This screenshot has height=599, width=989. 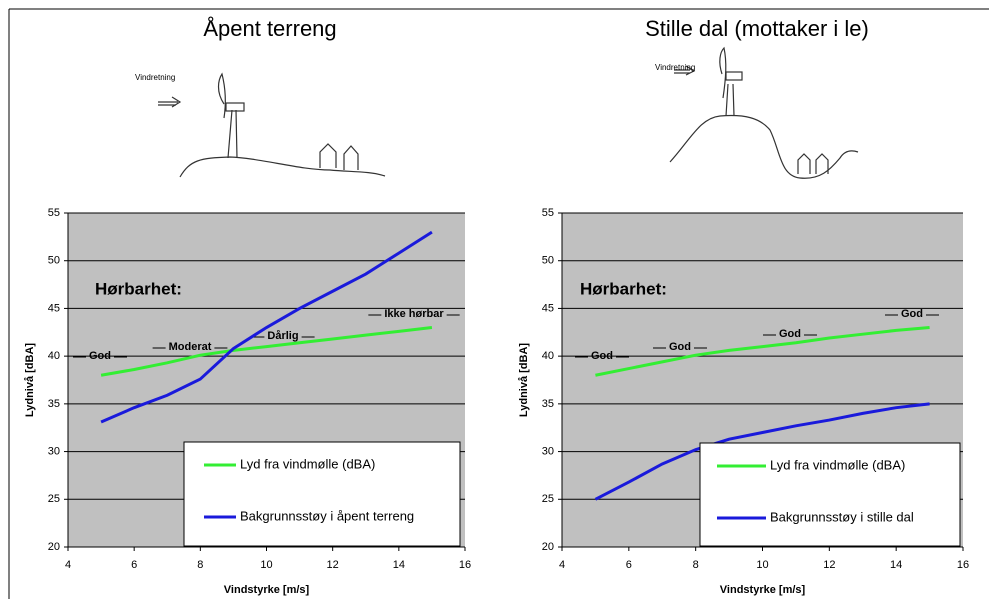 What do you see at coordinates (282, 336) in the screenshot?
I see `annotation: Dårlig` at bounding box center [282, 336].